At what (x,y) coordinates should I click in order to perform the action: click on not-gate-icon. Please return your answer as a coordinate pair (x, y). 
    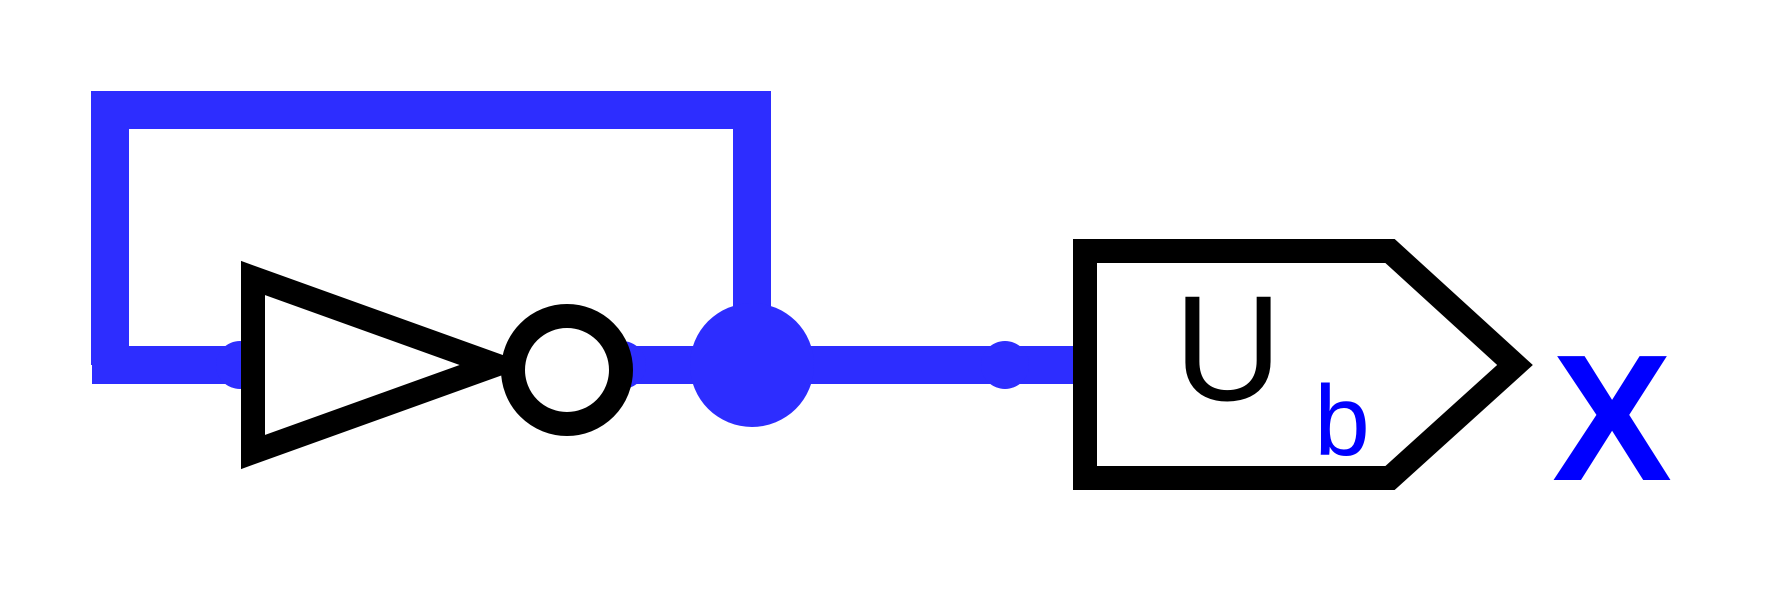
    Looking at the image, I should click on (437, 365).